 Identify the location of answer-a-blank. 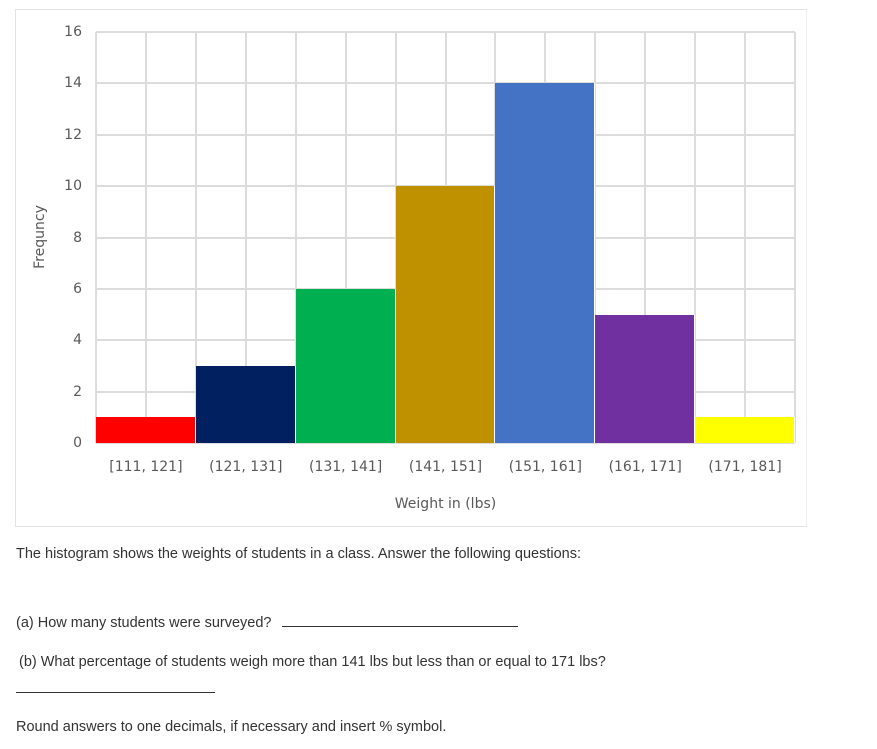
(399, 619).